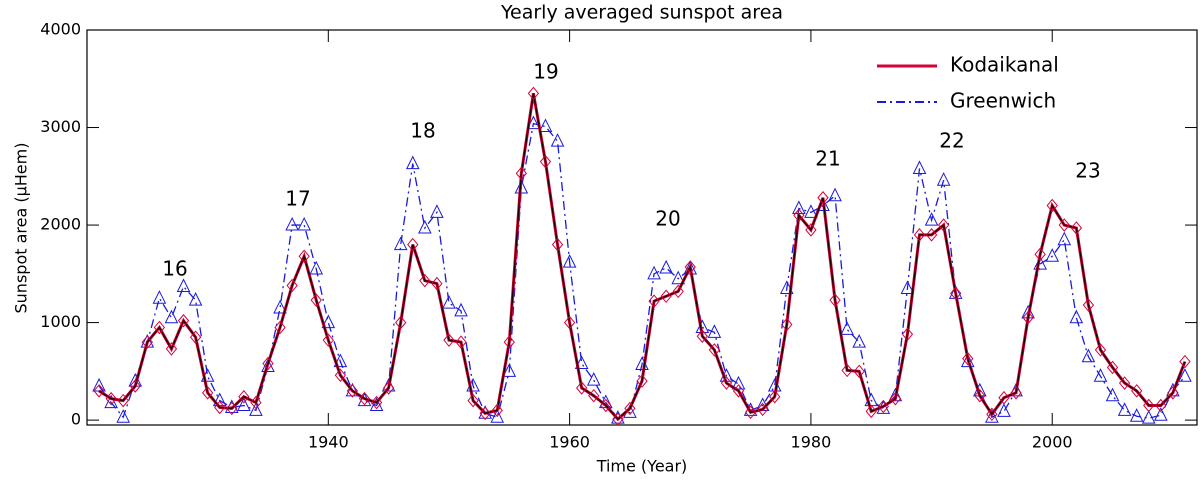 The image size is (1200, 483). What do you see at coordinates (811, 442) in the screenshot?
I see `x-tick-label: 1980` at bounding box center [811, 442].